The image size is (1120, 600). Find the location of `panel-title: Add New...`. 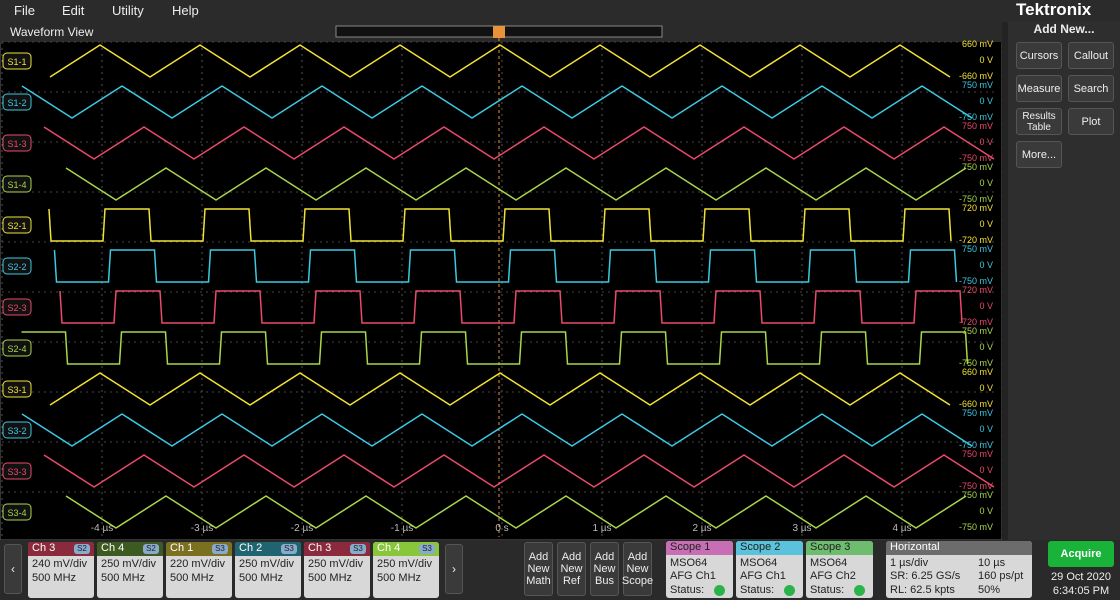

panel-title: Add New... is located at coordinates (1064, 30).